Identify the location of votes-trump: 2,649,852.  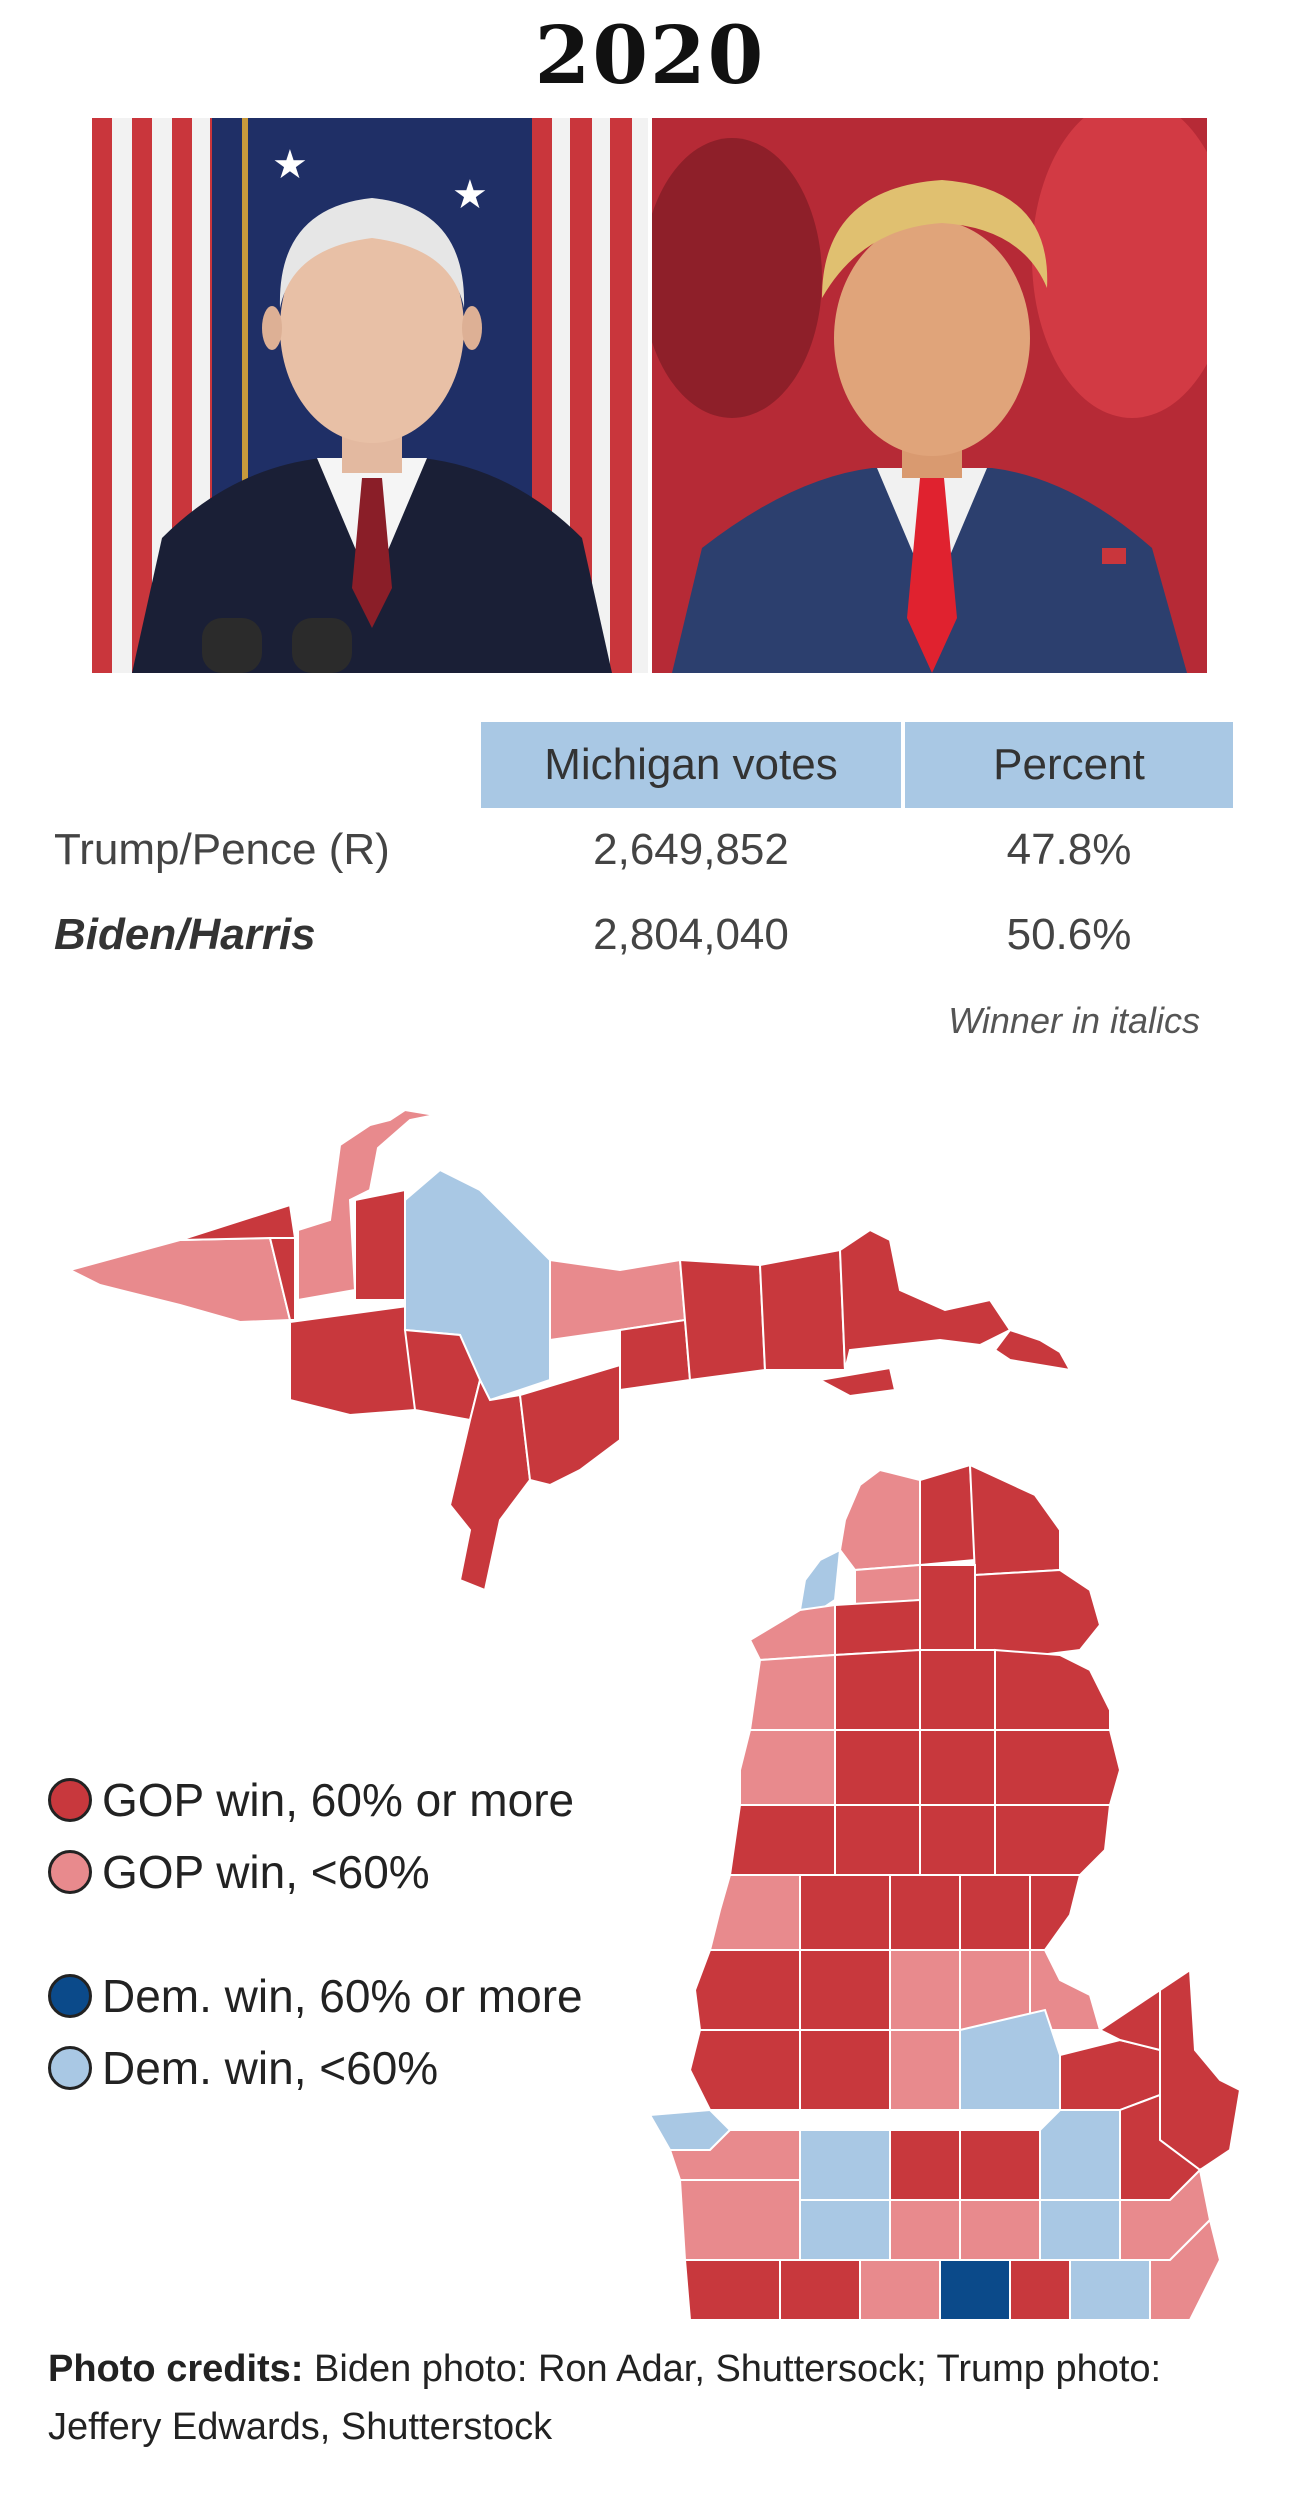
(691, 849).